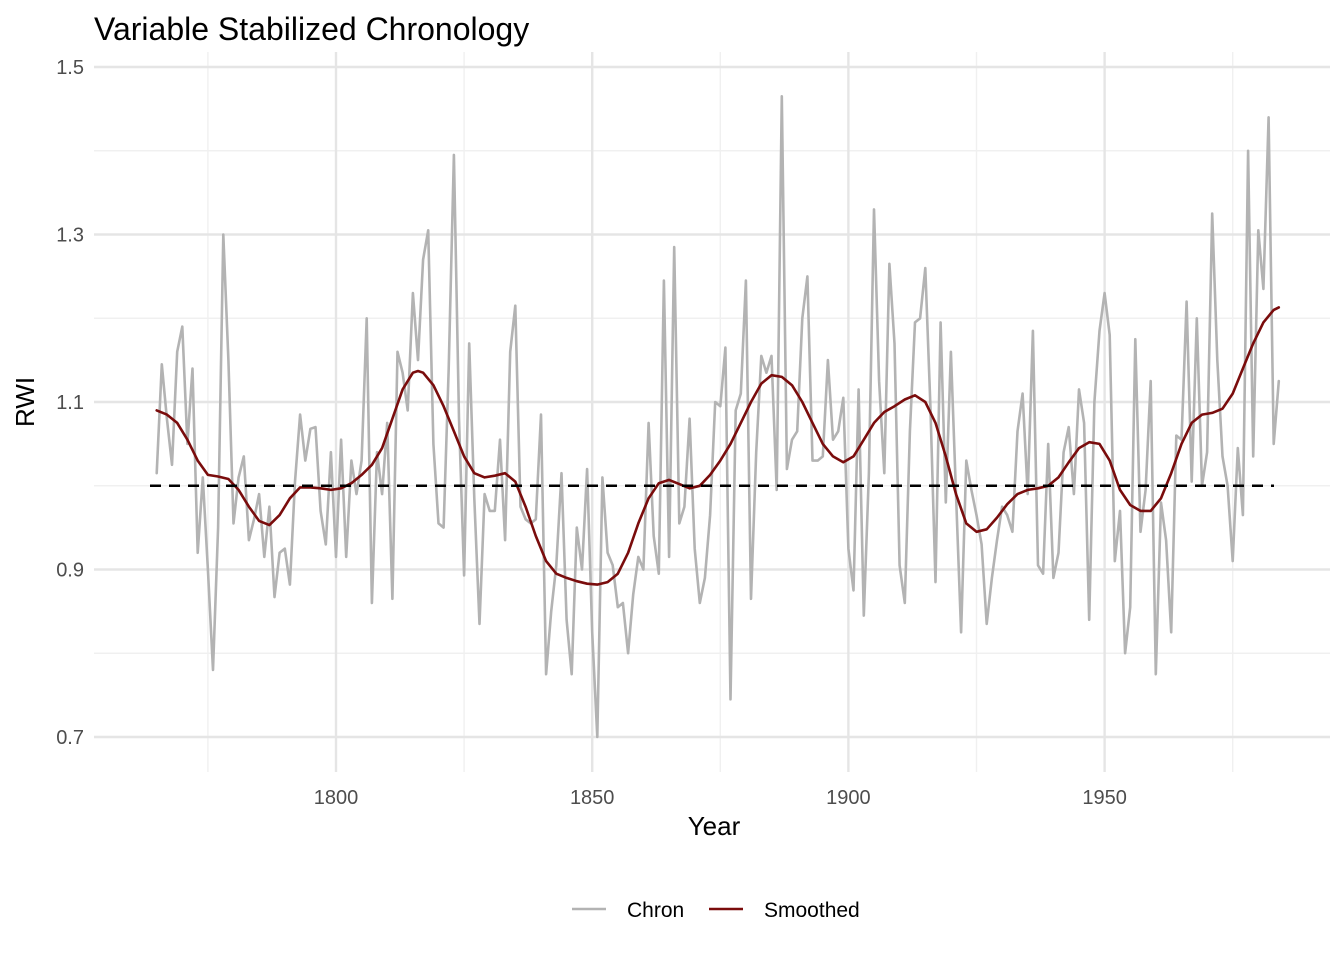 The image size is (1344, 965). What do you see at coordinates (70, 236) in the screenshot?
I see `y-tick-label: 1.3` at bounding box center [70, 236].